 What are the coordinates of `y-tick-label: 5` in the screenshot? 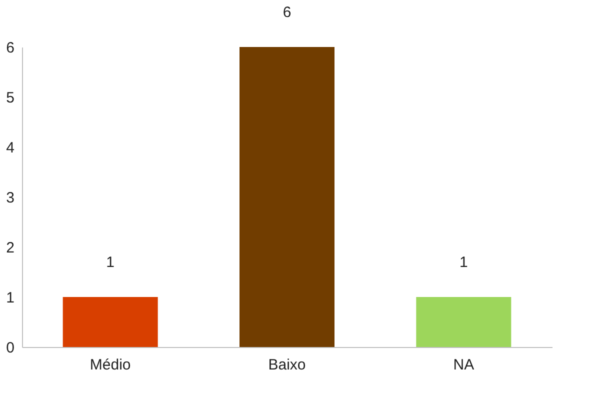 It's located at (10, 98).